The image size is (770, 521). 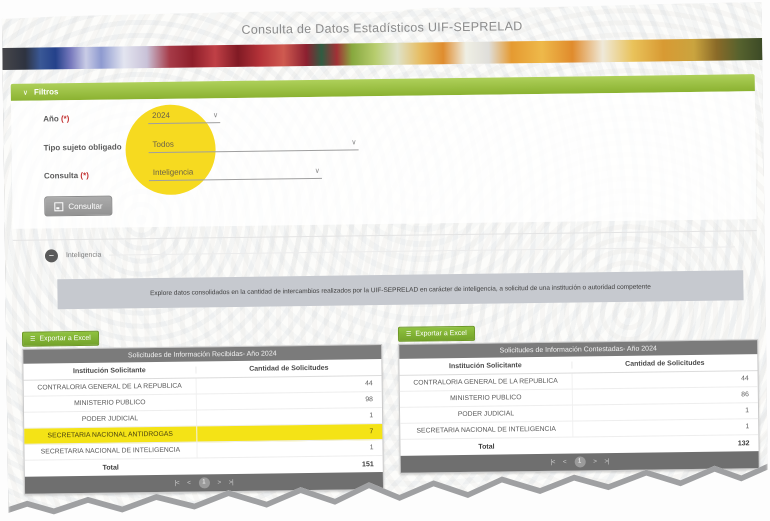 What do you see at coordinates (46, 92) in the screenshot?
I see `filters-panel-title: Filtros` at bounding box center [46, 92].